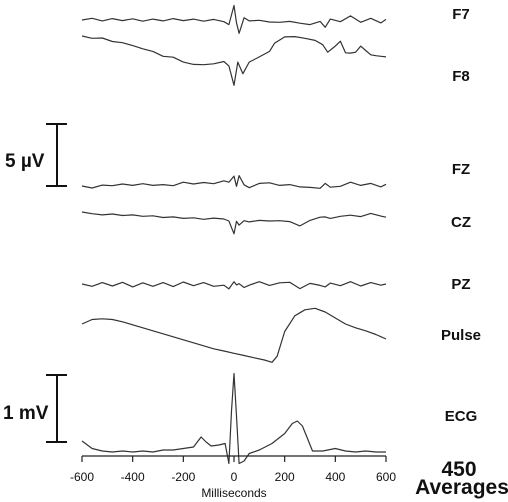  What do you see at coordinates (234, 335) in the screenshot?
I see `trace-pulse` at bounding box center [234, 335].